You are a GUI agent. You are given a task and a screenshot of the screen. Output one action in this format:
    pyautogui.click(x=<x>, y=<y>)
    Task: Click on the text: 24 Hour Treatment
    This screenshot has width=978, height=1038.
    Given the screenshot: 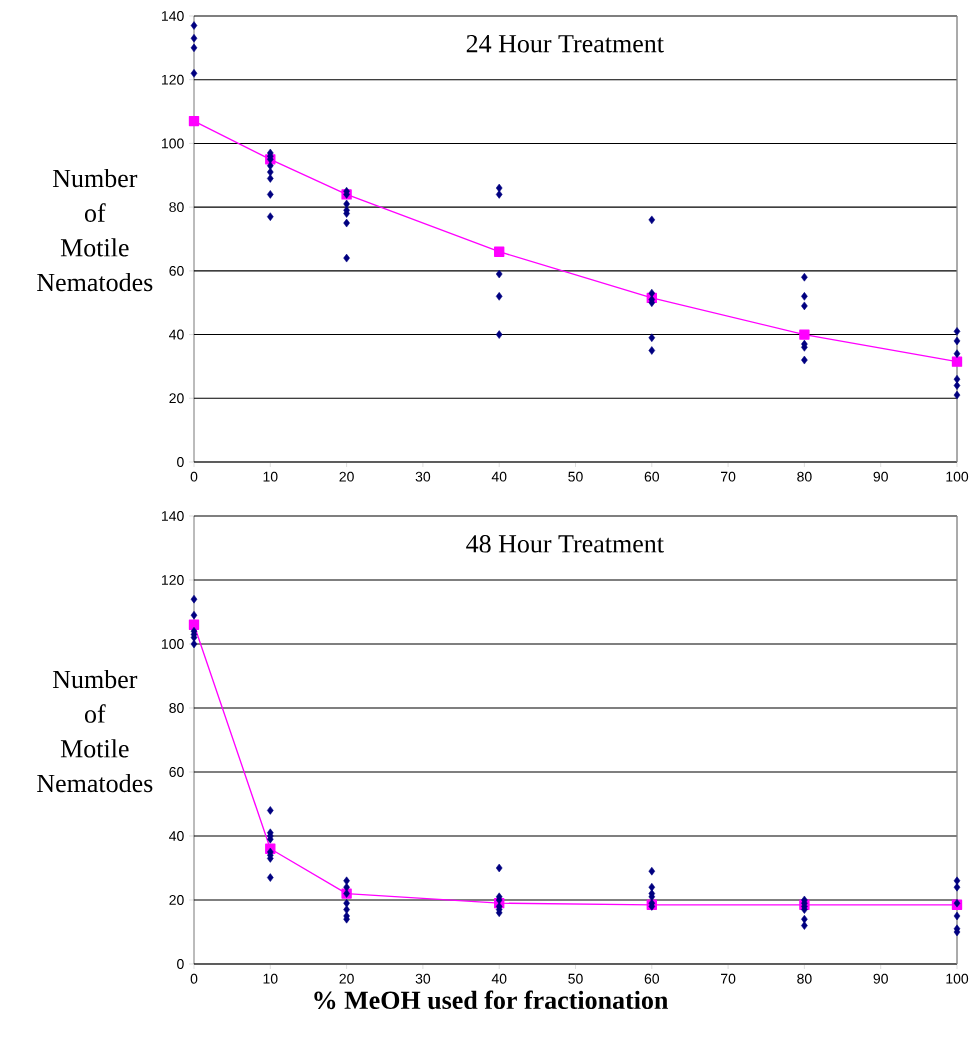 What is the action you would take?
    pyautogui.click(x=565, y=43)
    